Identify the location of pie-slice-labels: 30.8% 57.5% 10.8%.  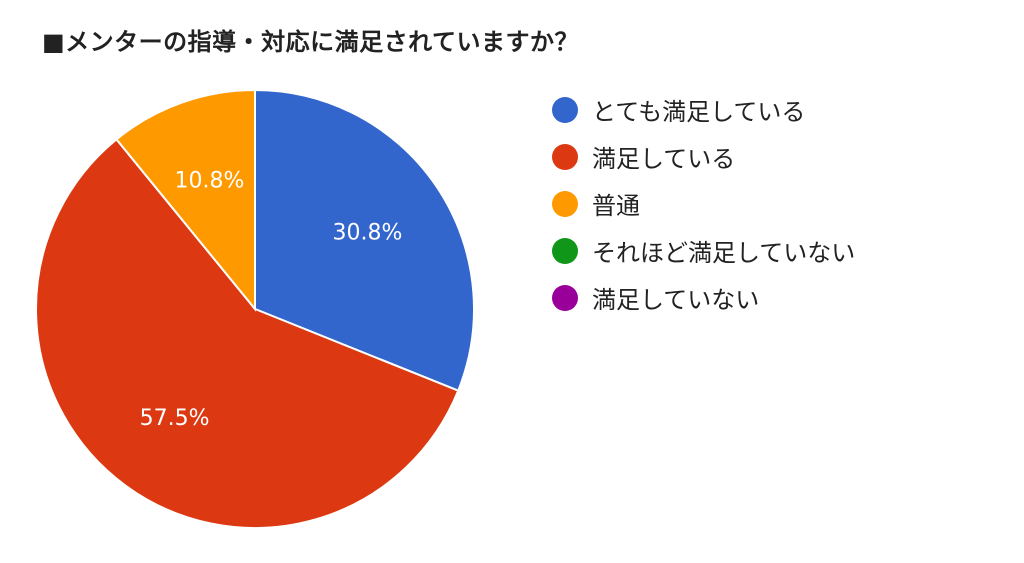
(271, 300).